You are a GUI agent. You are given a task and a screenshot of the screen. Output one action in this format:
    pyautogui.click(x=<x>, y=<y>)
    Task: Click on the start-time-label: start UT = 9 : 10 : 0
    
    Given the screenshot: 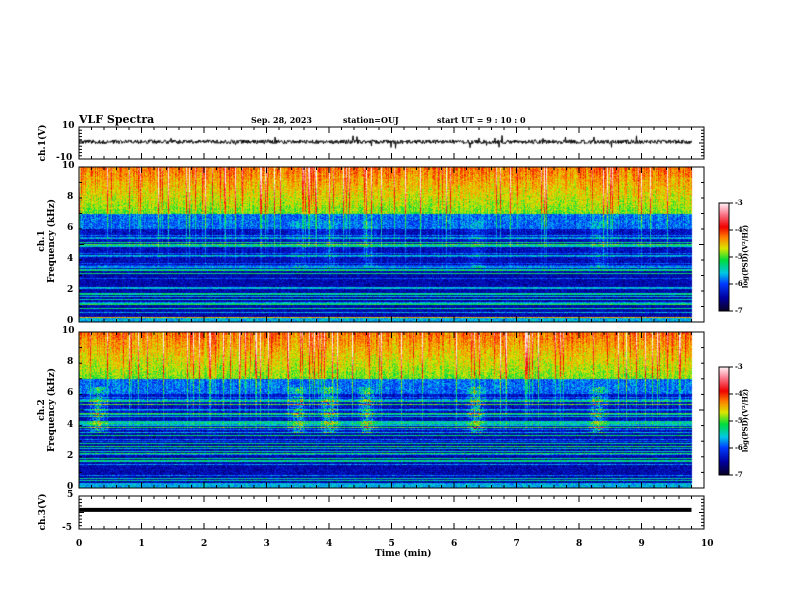 What is the action you would take?
    pyautogui.click(x=481, y=120)
    